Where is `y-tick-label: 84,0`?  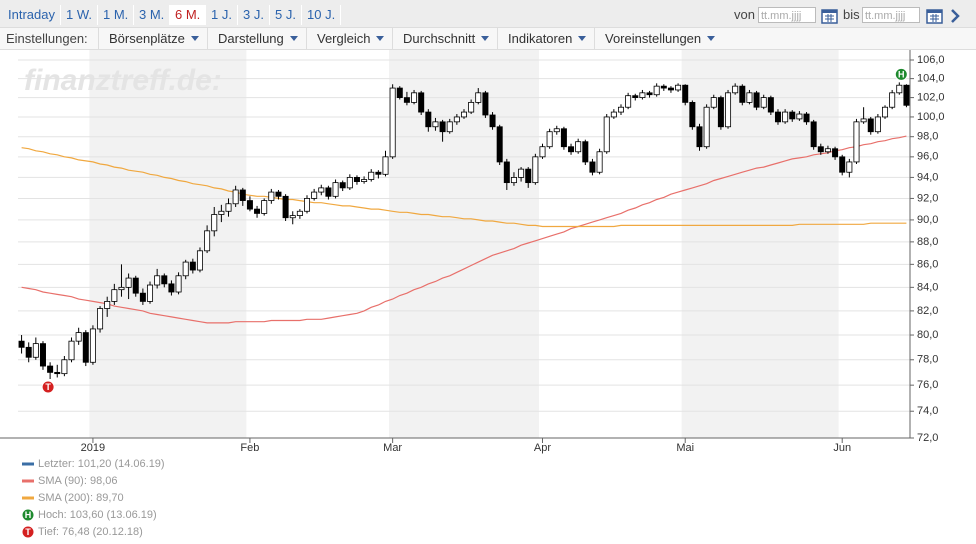
y-tick-label: 84,0 is located at coordinates (927, 287).